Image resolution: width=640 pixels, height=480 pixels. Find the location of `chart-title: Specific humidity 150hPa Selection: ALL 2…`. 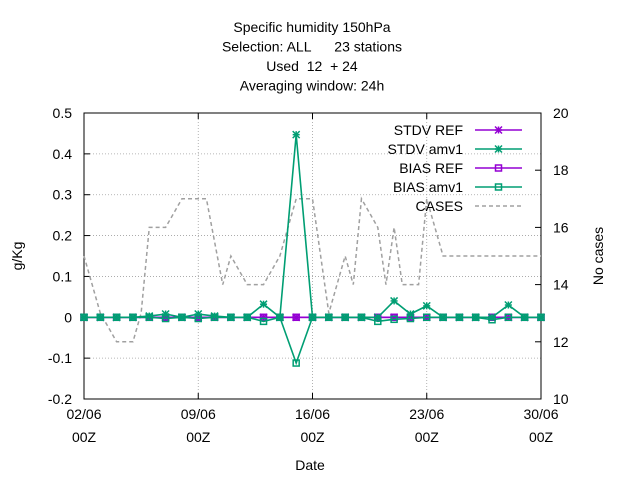

chart-title: Specific humidity 150hPa Selection: ALL 2… is located at coordinates (312, 56).